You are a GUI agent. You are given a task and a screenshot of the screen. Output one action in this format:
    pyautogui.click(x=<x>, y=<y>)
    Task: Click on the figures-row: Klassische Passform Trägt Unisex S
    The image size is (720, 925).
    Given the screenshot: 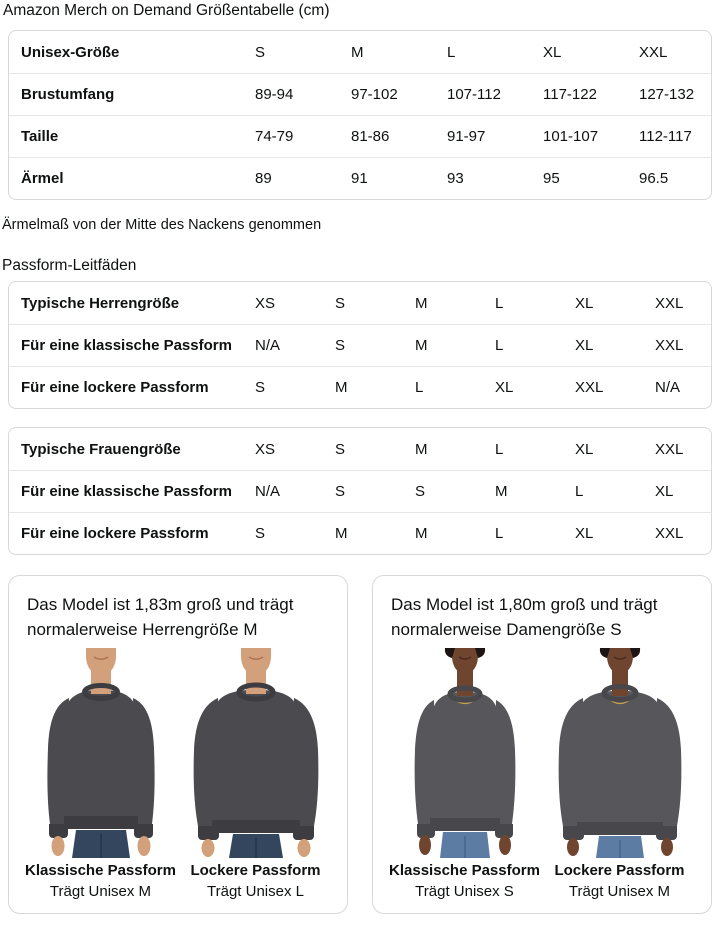 What is the action you would take?
    pyautogui.click(x=542, y=775)
    